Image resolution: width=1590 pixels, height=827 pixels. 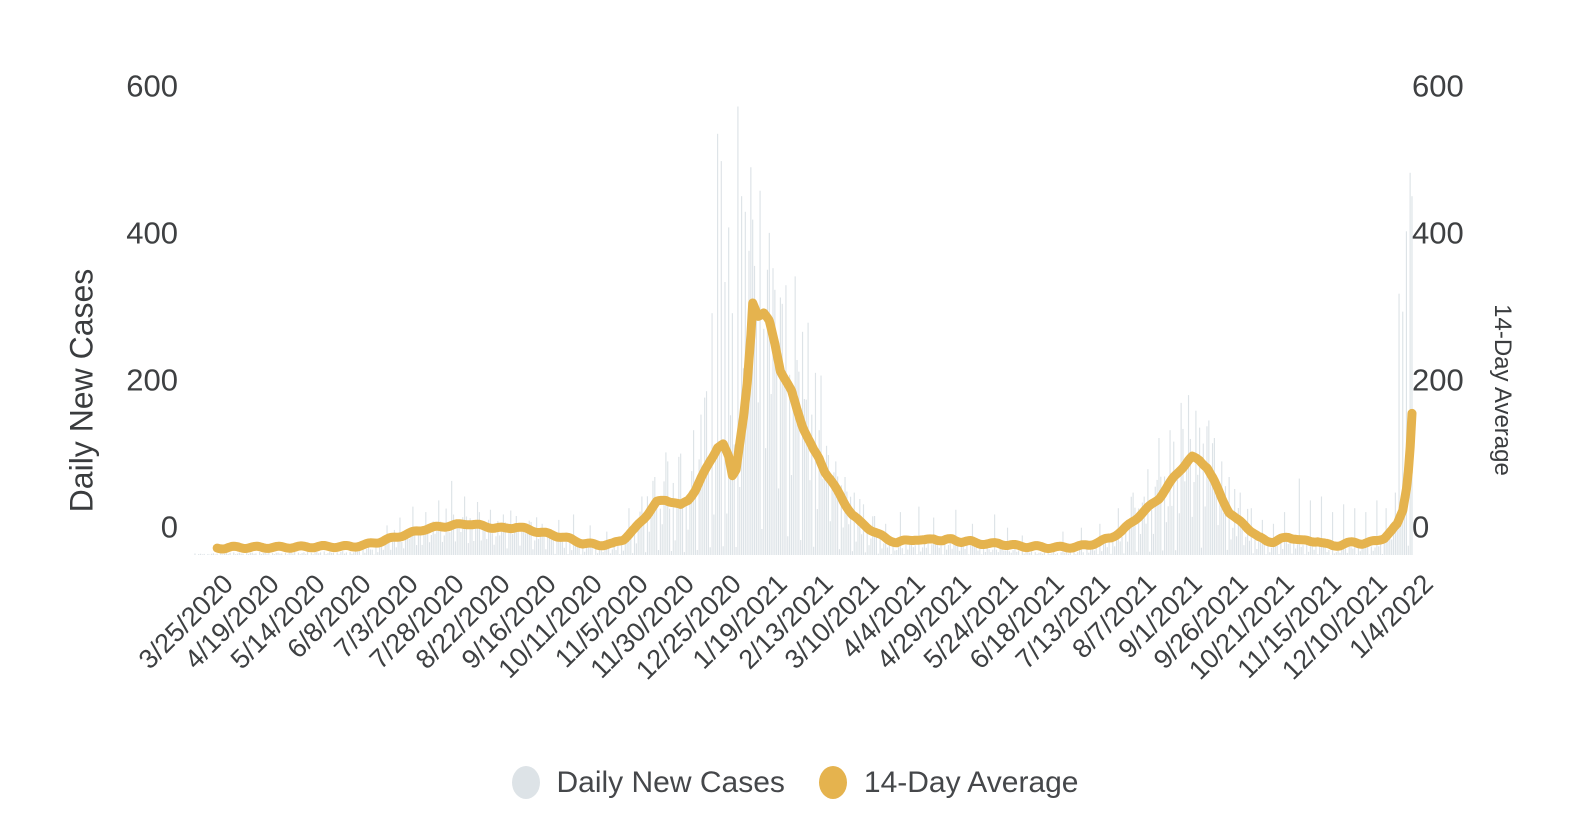 I want to click on y-tick-label-right: 400, so click(x=1438, y=233).